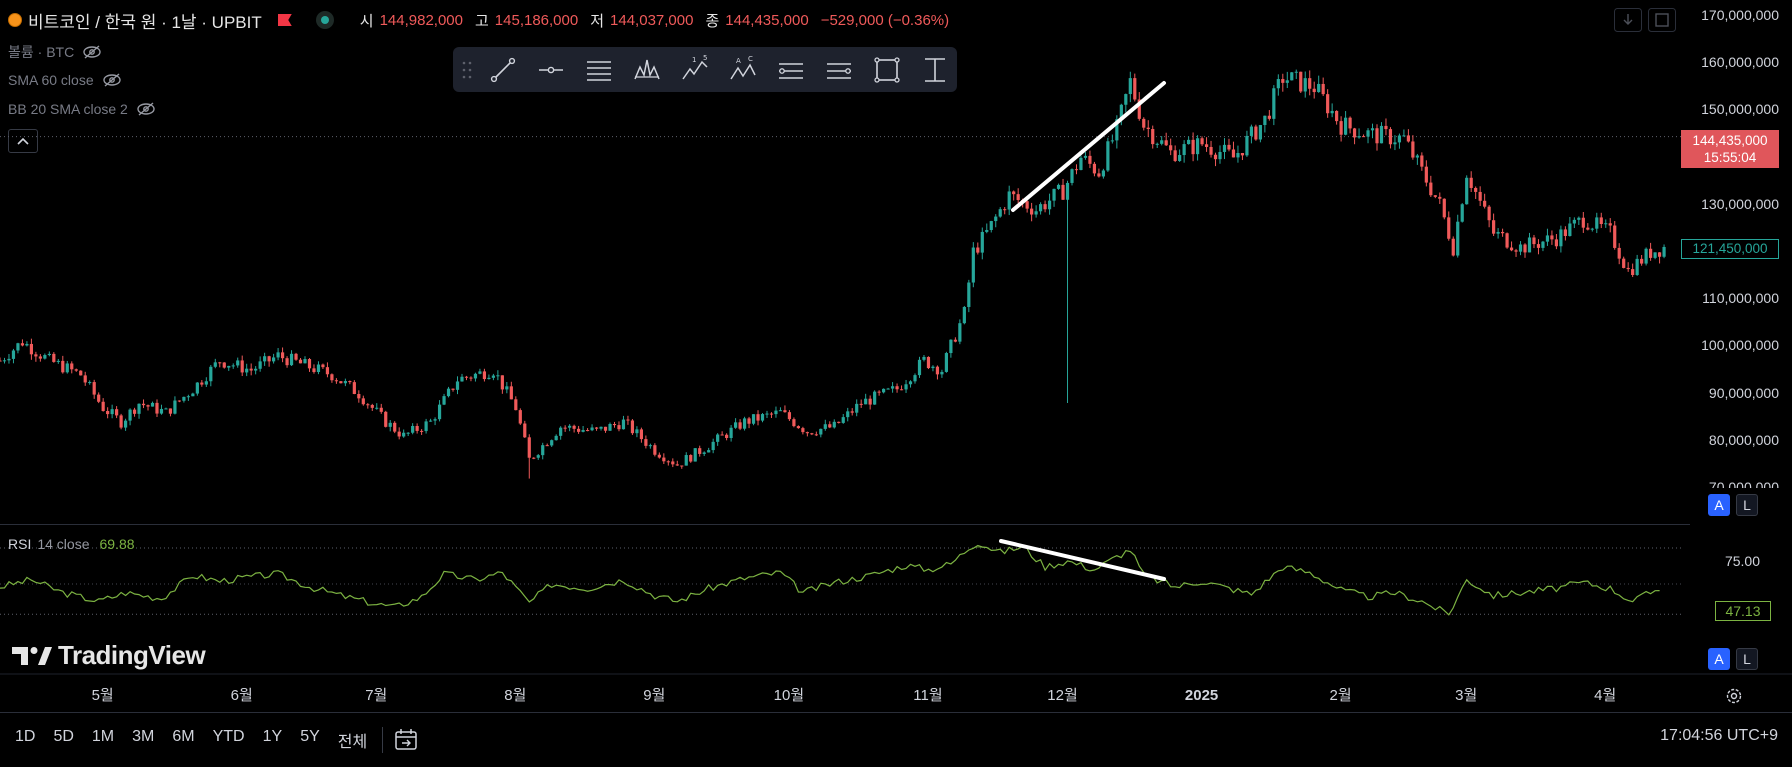  Describe the element at coordinates (647, 70) in the screenshot. I see `pattern-tool` at that location.